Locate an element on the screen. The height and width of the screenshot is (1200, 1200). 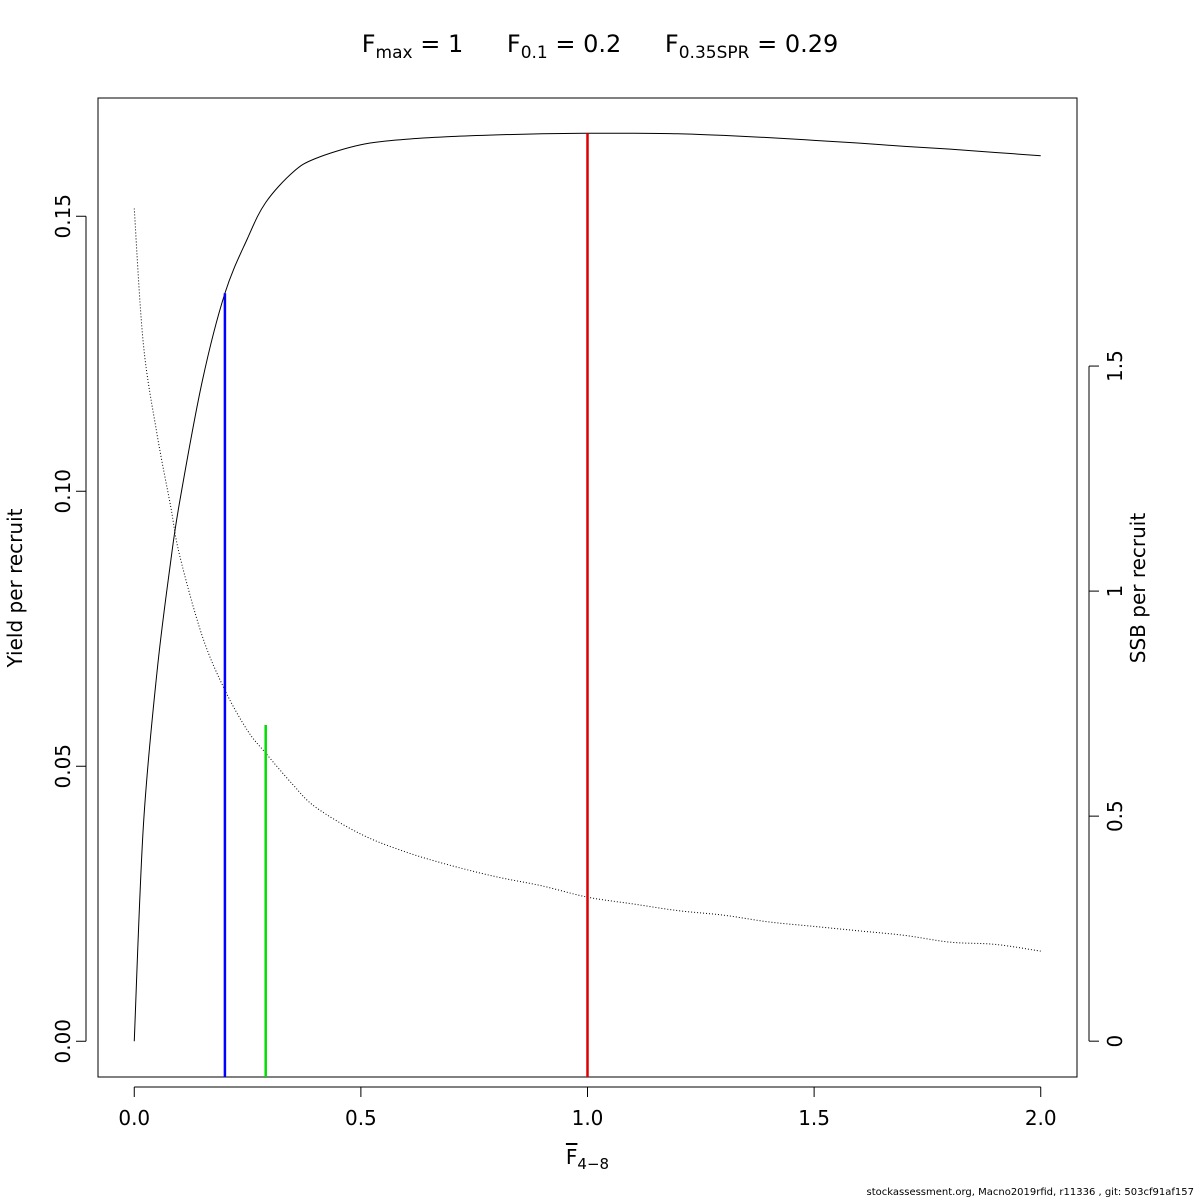
y-tick-label: 0.10 is located at coordinates (63, 491).